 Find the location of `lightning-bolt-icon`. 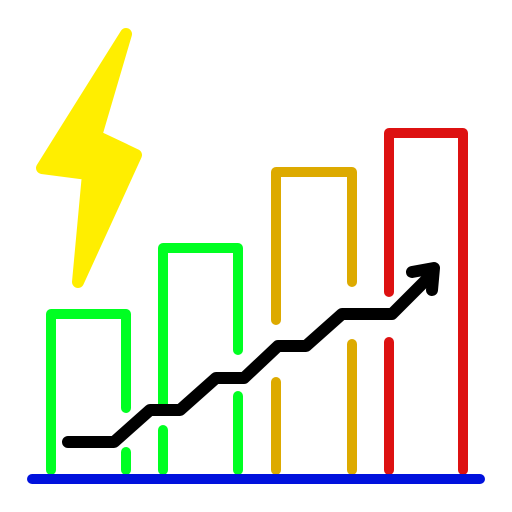

lightning-bolt-icon is located at coordinates (89, 158).